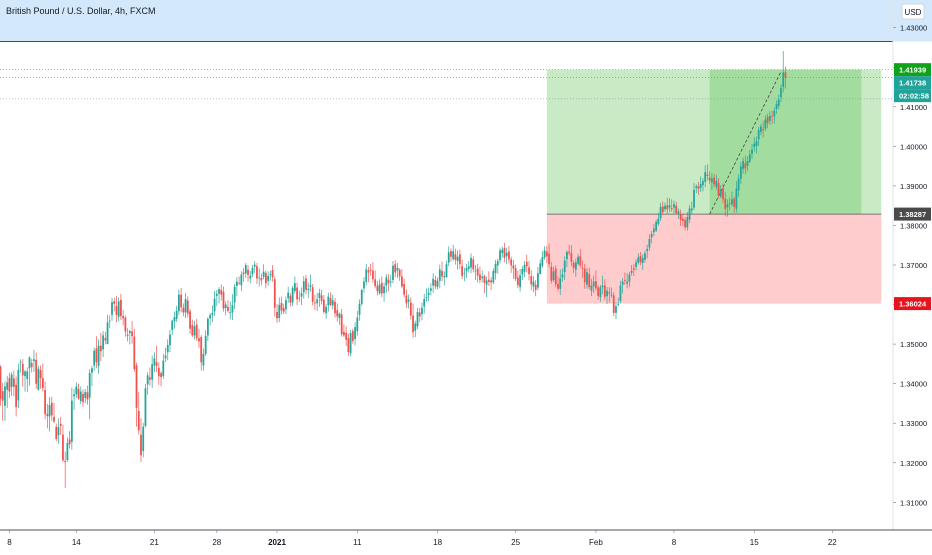 The width and height of the screenshot is (932, 555). Describe the element at coordinates (912, 70) in the screenshot. I see `target-price-tag-bg` at that location.